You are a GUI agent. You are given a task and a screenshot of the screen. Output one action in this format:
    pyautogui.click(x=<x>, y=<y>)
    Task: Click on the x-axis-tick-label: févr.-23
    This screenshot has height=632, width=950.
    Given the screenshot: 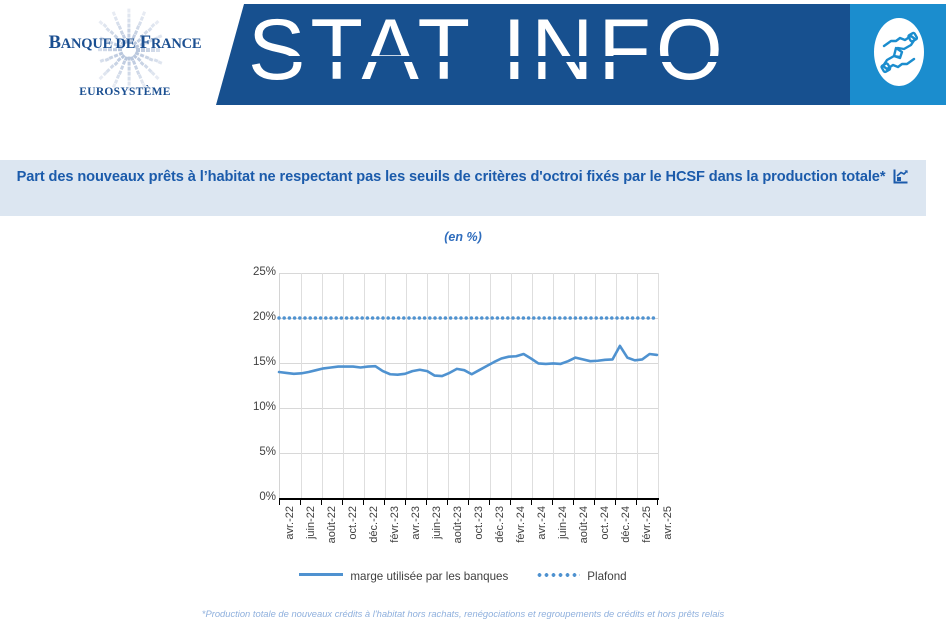 What is the action you would take?
    pyautogui.click(x=395, y=524)
    